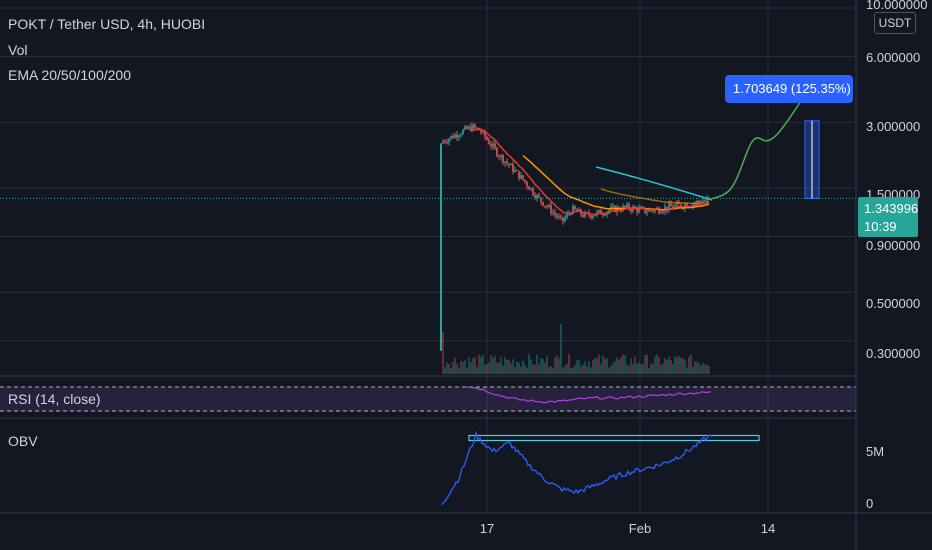  Describe the element at coordinates (576, 349) in the screenshot. I see `volume-bars` at that location.